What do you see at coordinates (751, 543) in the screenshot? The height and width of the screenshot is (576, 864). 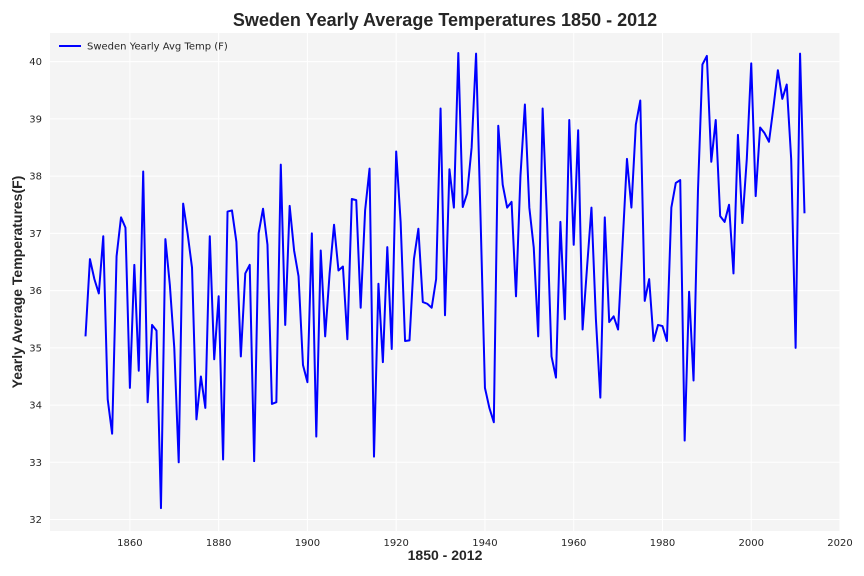 I see `x-tick-label: 2000` at bounding box center [751, 543].